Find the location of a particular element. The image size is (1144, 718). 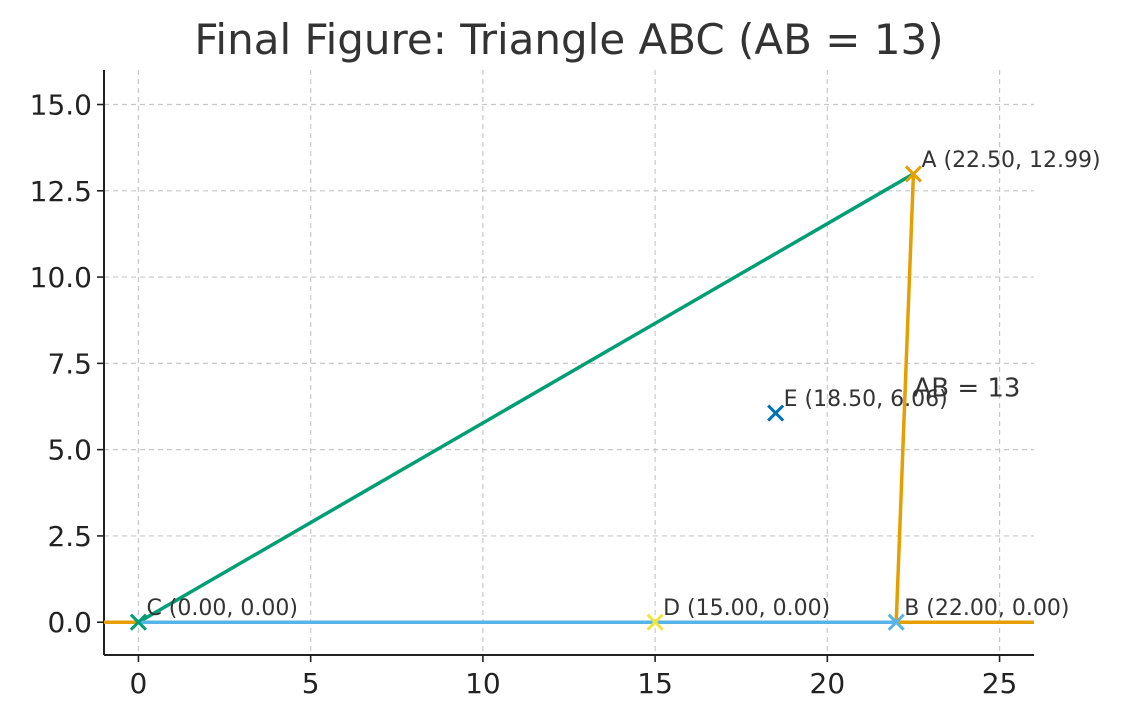

segment-AB is located at coordinates (905, 398).